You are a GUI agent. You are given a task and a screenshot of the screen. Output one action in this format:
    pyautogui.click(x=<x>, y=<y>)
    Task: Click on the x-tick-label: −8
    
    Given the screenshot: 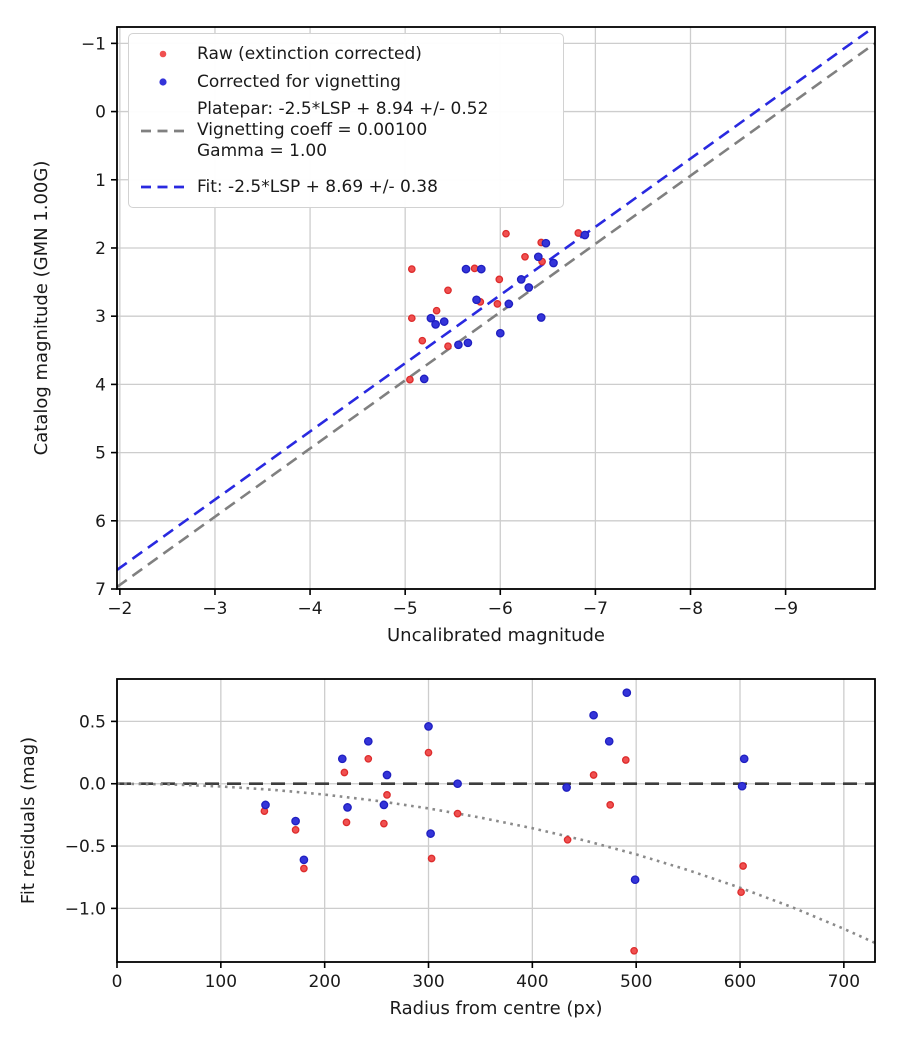 What is the action you would take?
    pyautogui.click(x=690, y=609)
    